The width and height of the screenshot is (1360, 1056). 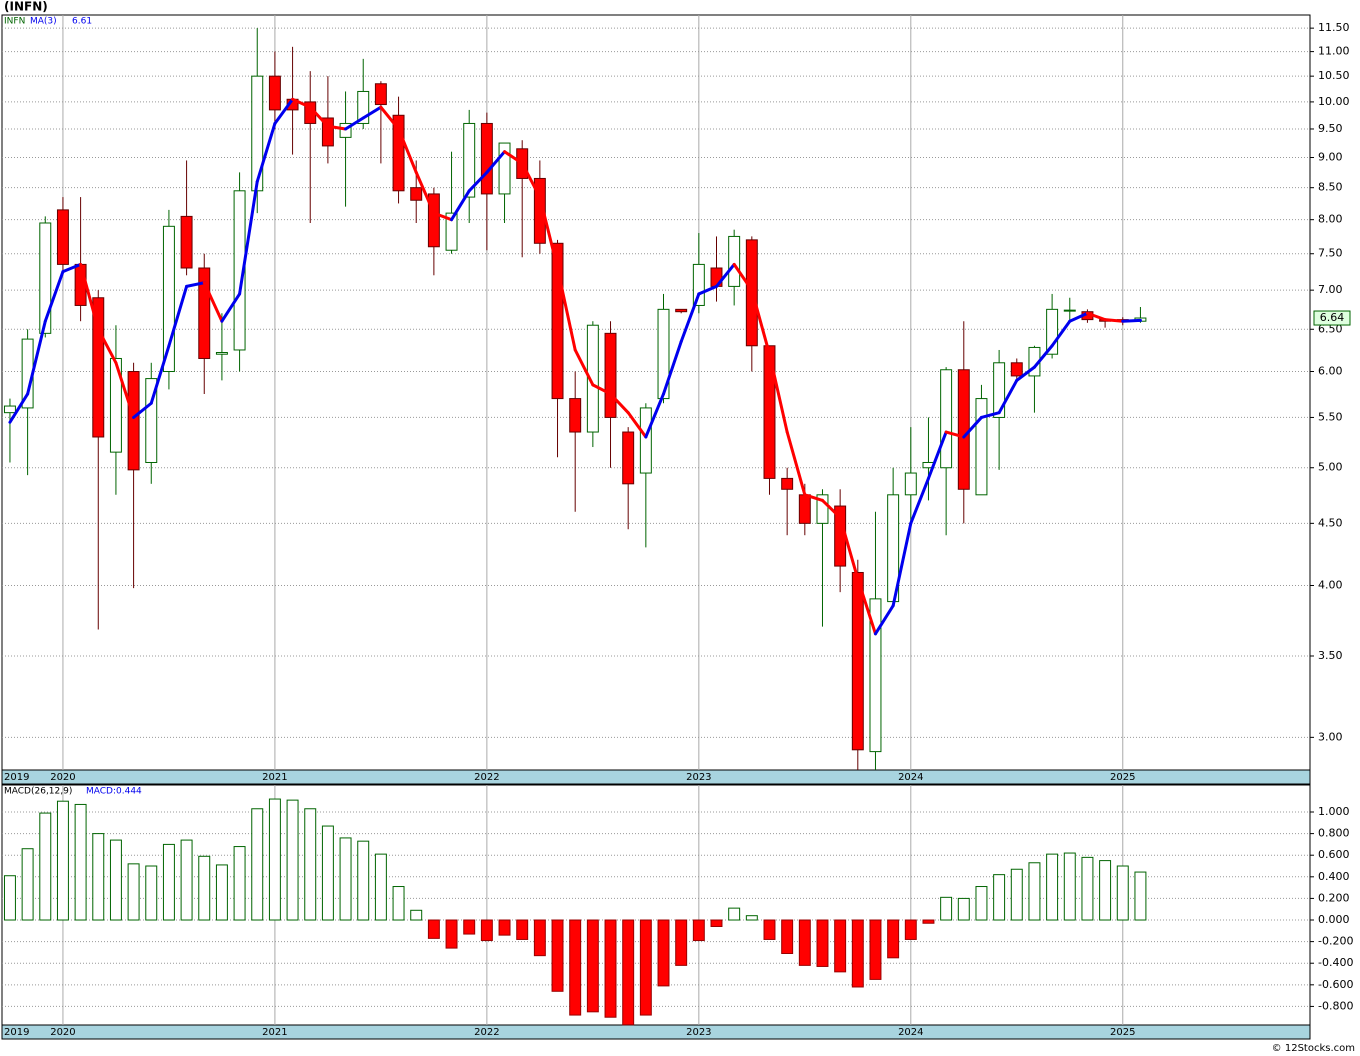 What do you see at coordinates (1334, 811) in the screenshot?
I see `y-tick-label: 1.000` at bounding box center [1334, 811].